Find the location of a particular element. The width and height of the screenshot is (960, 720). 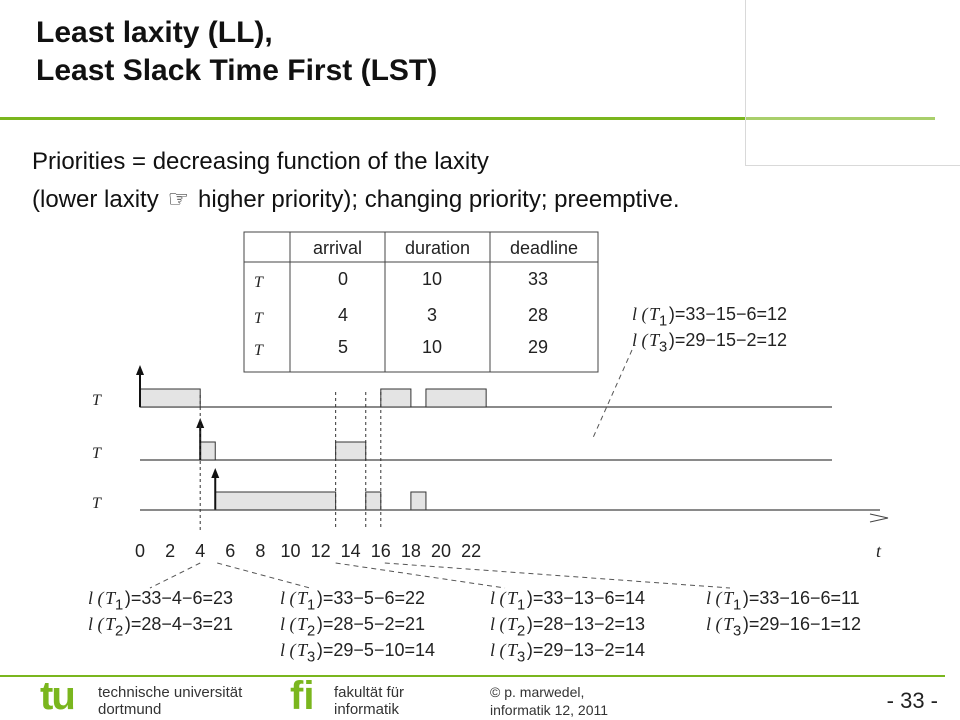

table-deadline: 33 is located at coordinates (538, 279).